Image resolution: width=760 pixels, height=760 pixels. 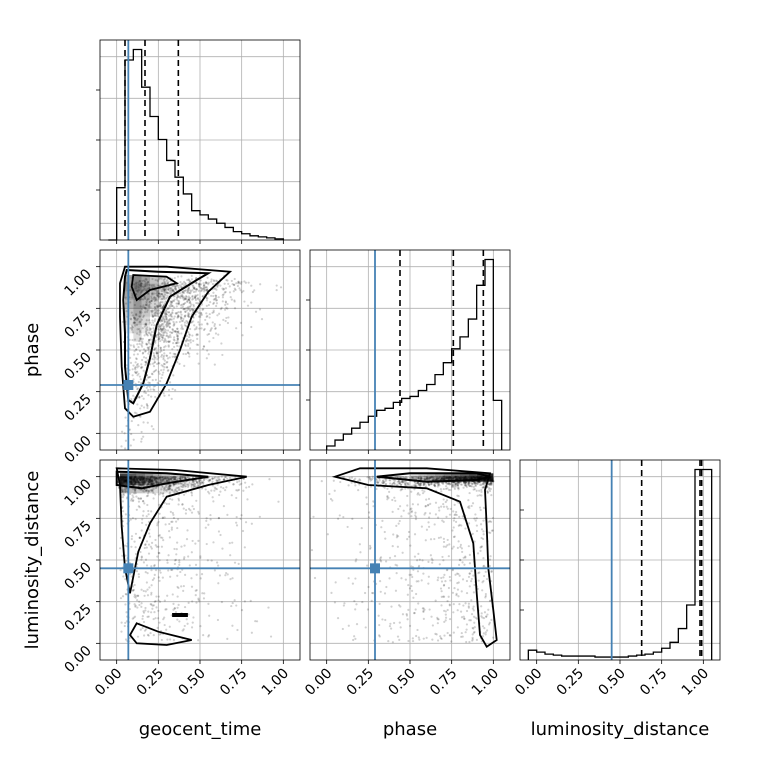 What do you see at coordinates (443, 682) in the screenshot?
I see `x-tick-label: 0.75` at bounding box center [443, 682].